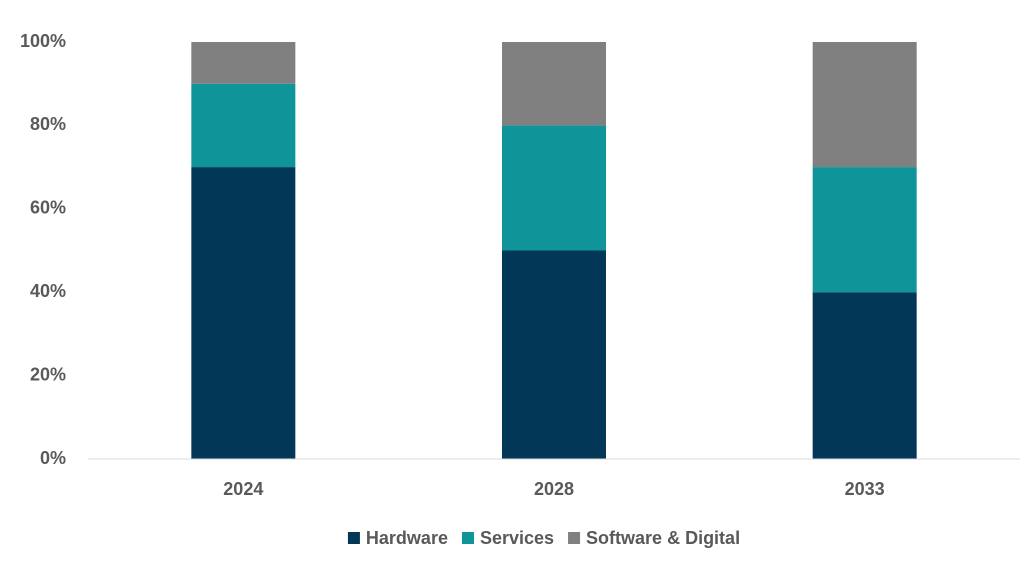  I want to click on x-tick-label: 2028, so click(554, 489).